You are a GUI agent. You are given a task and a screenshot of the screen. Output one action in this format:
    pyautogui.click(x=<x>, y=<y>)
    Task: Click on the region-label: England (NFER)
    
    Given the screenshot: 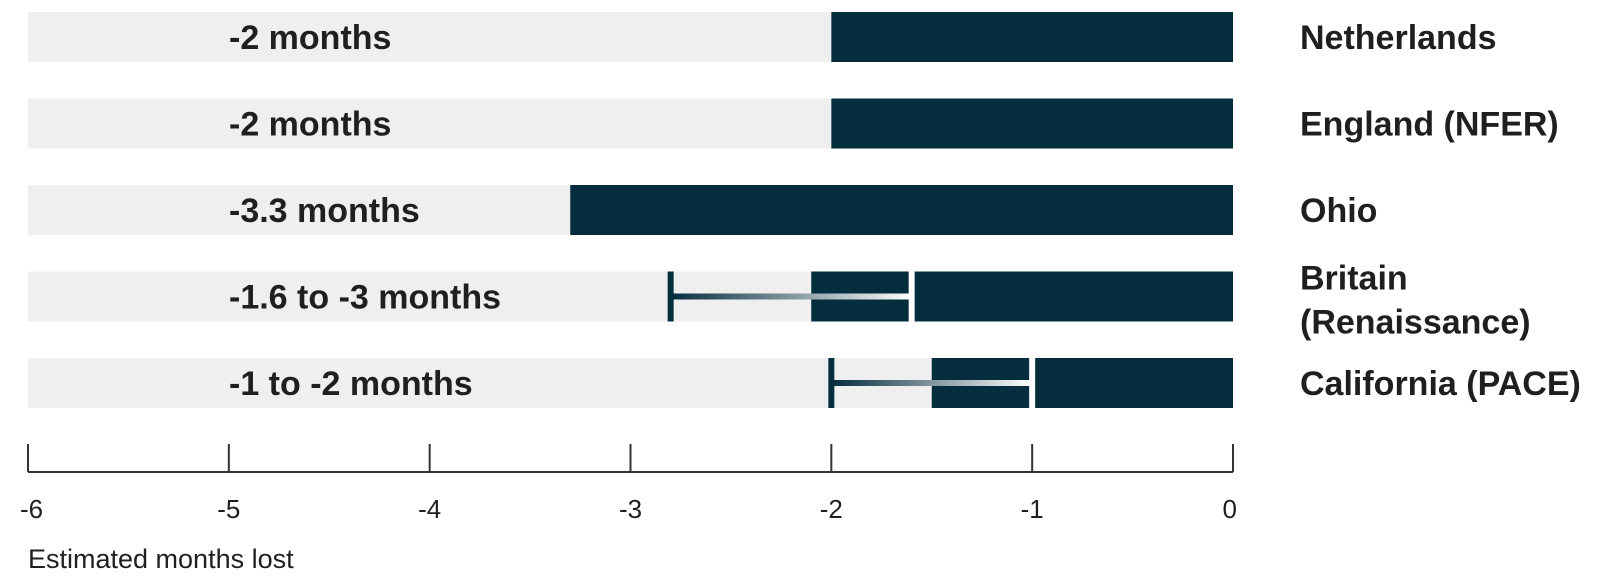 What is the action you would take?
    pyautogui.click(x=1429, y=125)
    